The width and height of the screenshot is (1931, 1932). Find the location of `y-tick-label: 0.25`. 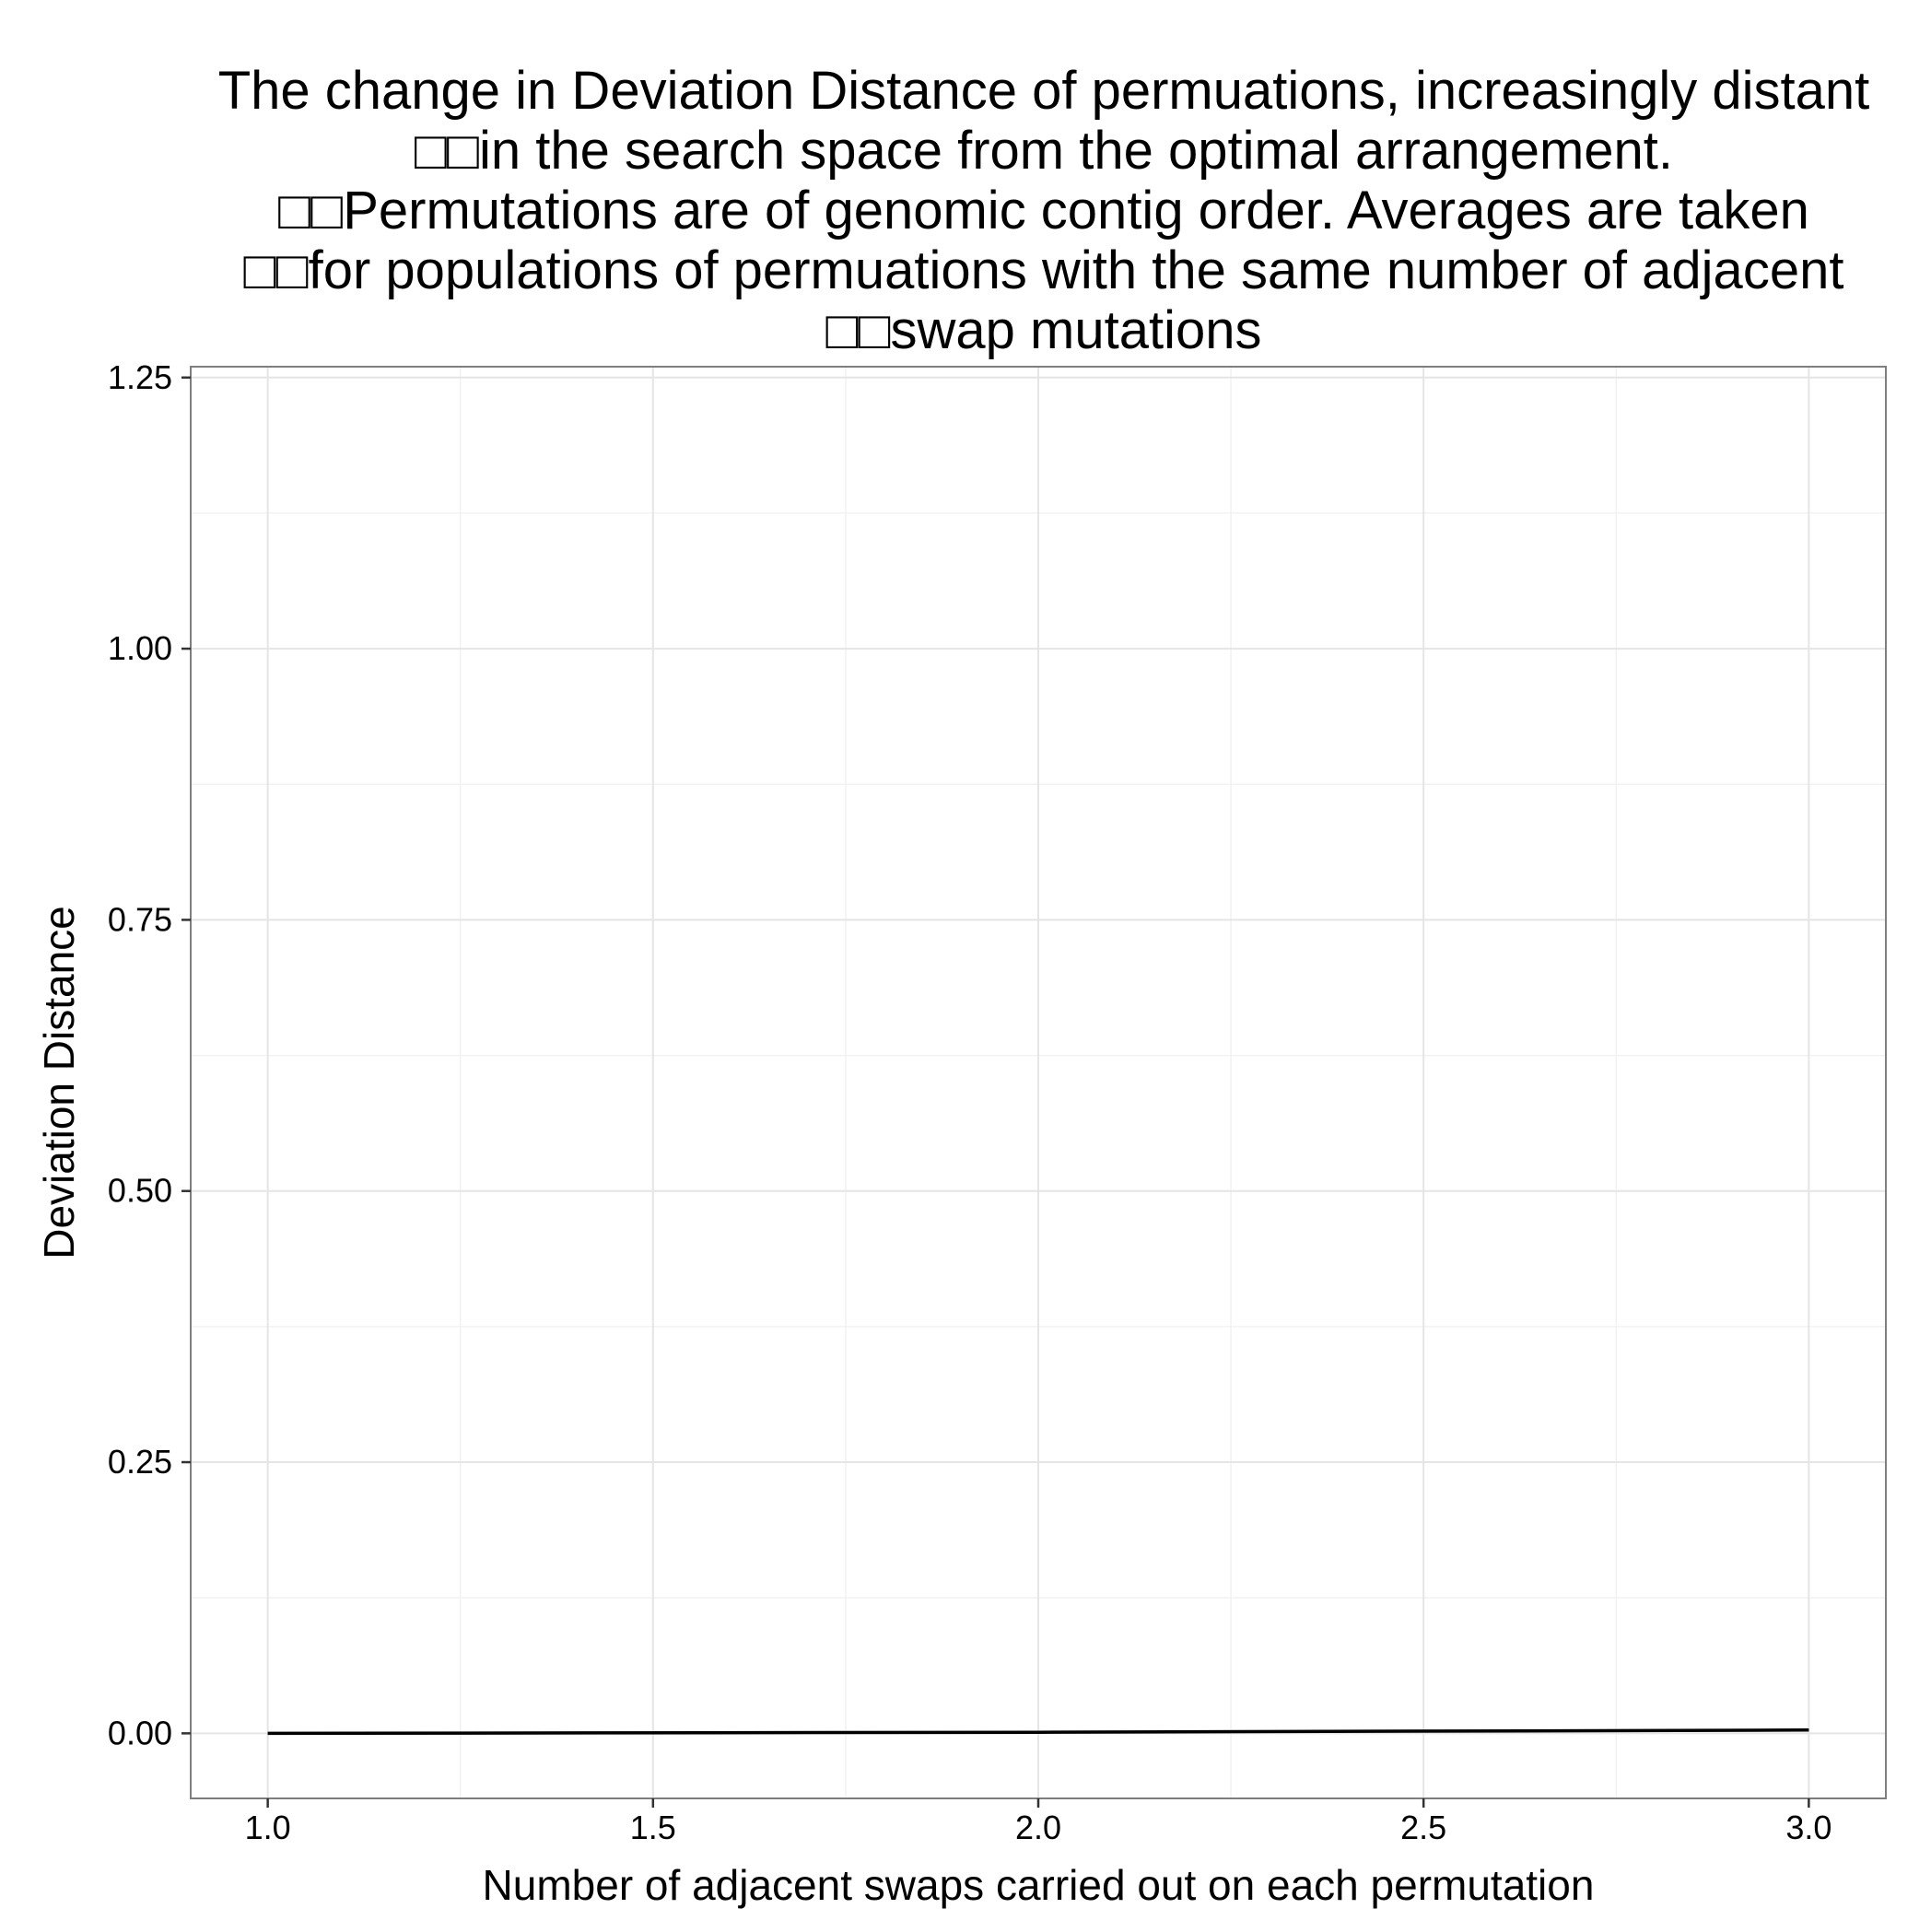

y-tick-label: 0.25 is located at coordinates (140, 1462).